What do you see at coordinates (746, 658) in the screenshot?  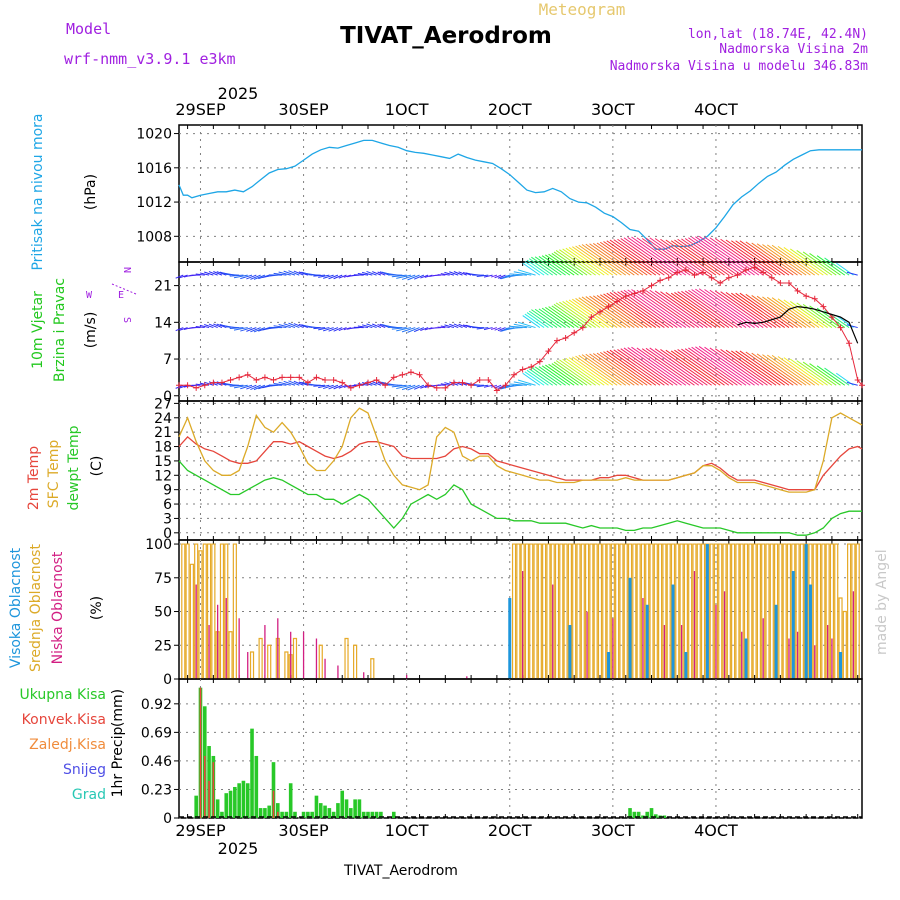 I see `cloud-high-bar` at bounding box center [746, 658].